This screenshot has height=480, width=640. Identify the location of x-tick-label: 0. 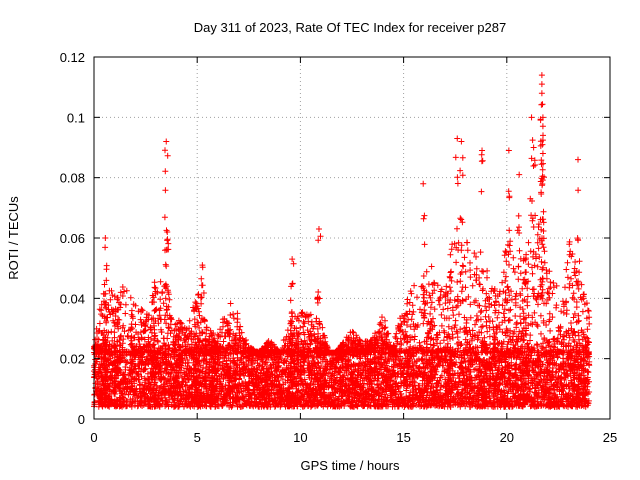
(93, 437).